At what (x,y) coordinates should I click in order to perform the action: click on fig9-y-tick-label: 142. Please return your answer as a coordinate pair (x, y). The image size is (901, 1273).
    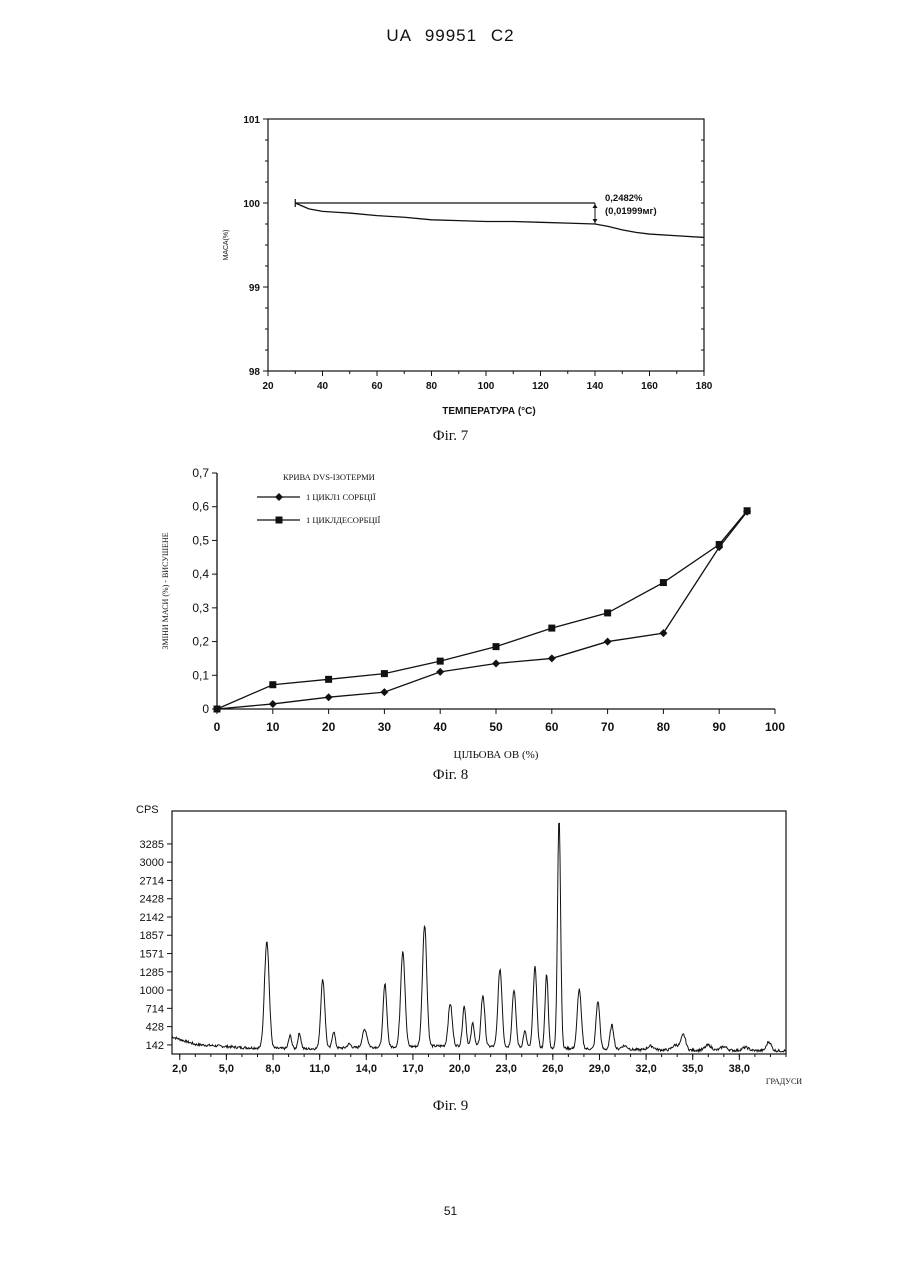
    Looking at the image, I should click on (155, 1046).